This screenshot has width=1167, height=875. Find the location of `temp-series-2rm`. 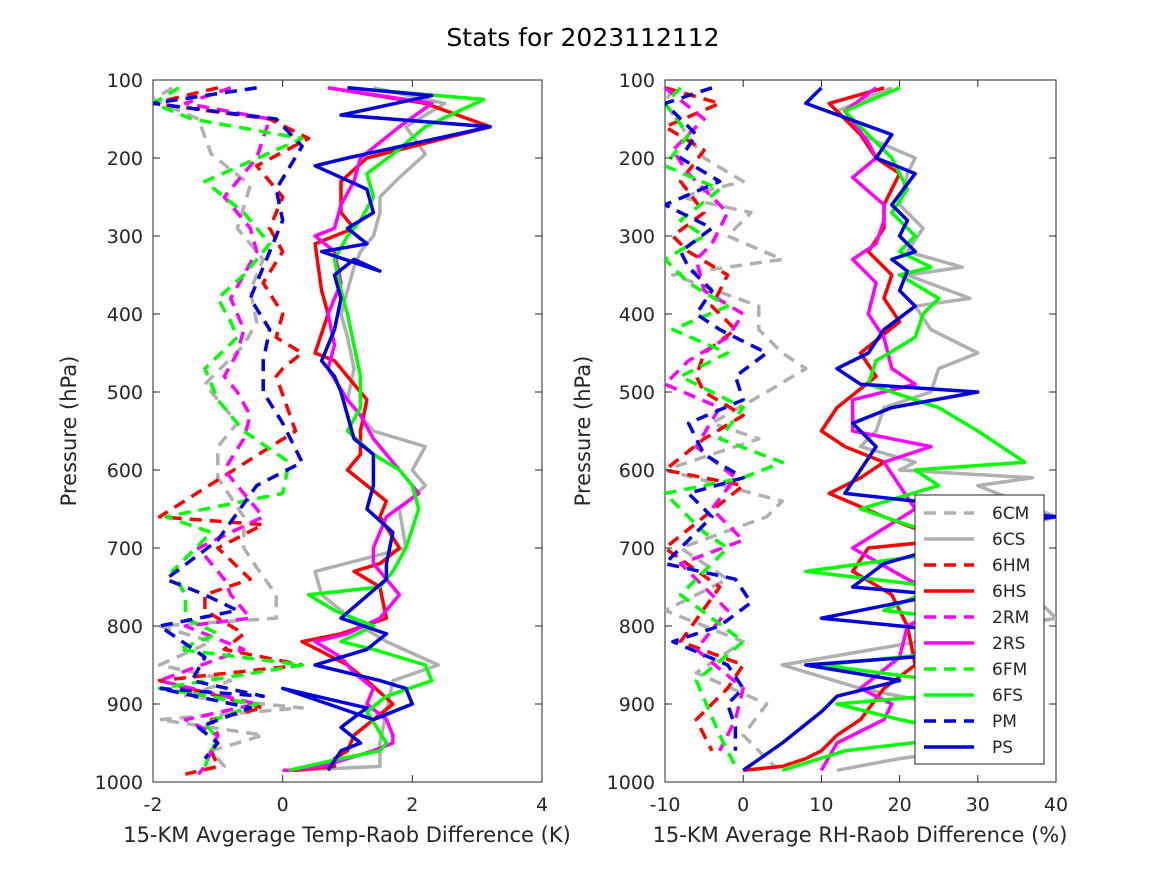

temp-series-2rm is located at coordinates (214, 431).